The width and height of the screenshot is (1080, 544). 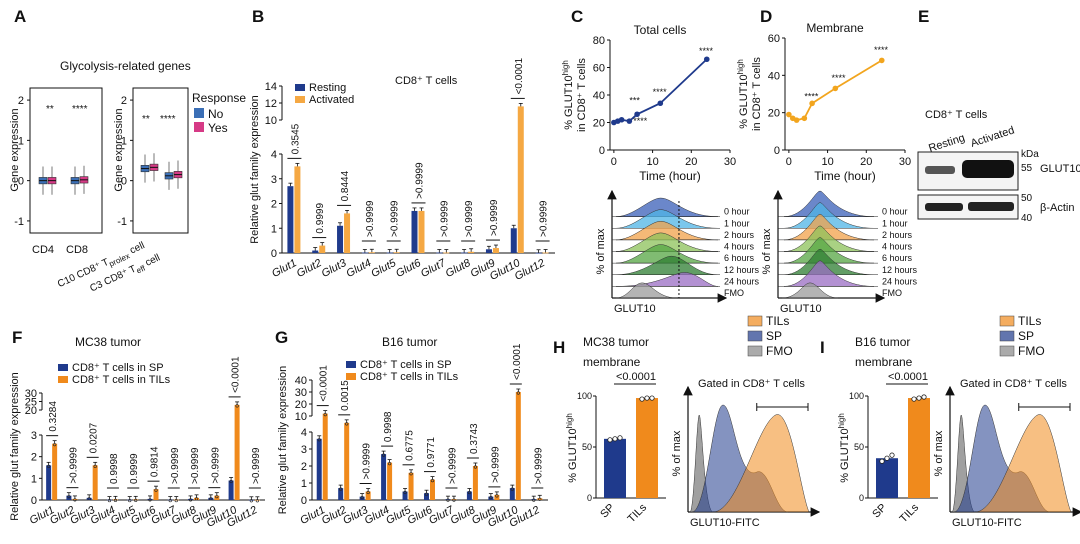 What do you see at coordinates (304, 433) in the screenshot?
I see `panelG-ytick-label: 4` at bounding box center [304, 433].